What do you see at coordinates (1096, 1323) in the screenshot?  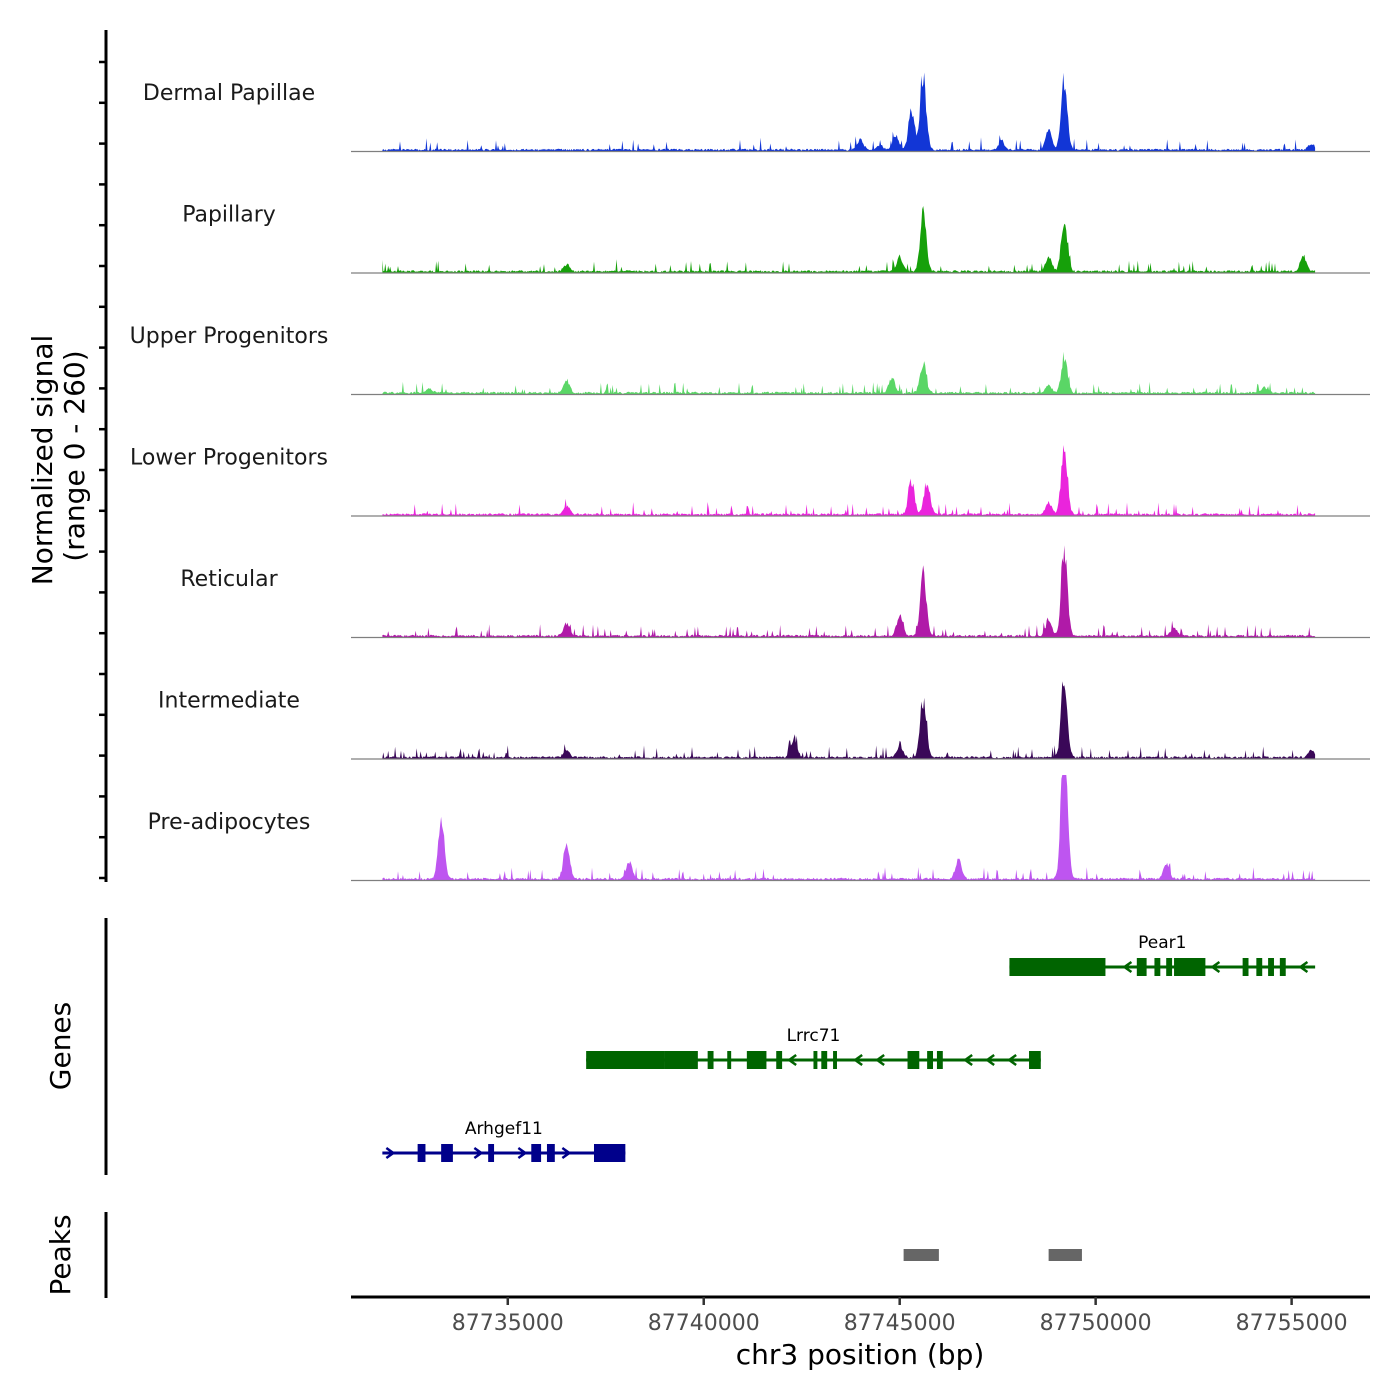 I see `x-tick-label: 87750000` at bounding box center [1096, 1323].